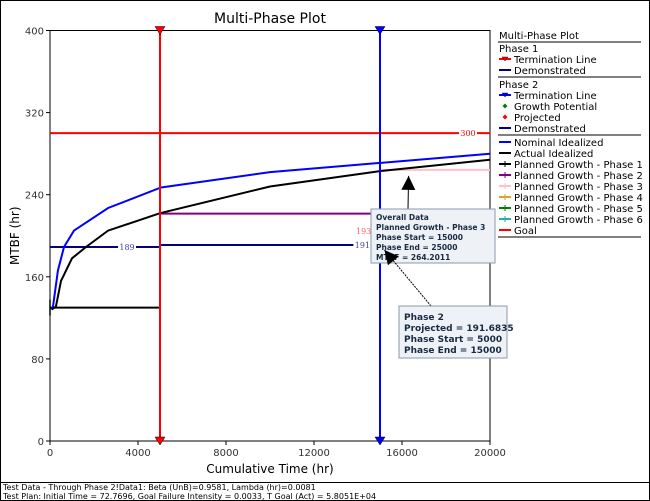 This screenshot has width=650, height=501. I want to click on legend-item-label: Planned Growth - Phase 1, so click(578, 165).